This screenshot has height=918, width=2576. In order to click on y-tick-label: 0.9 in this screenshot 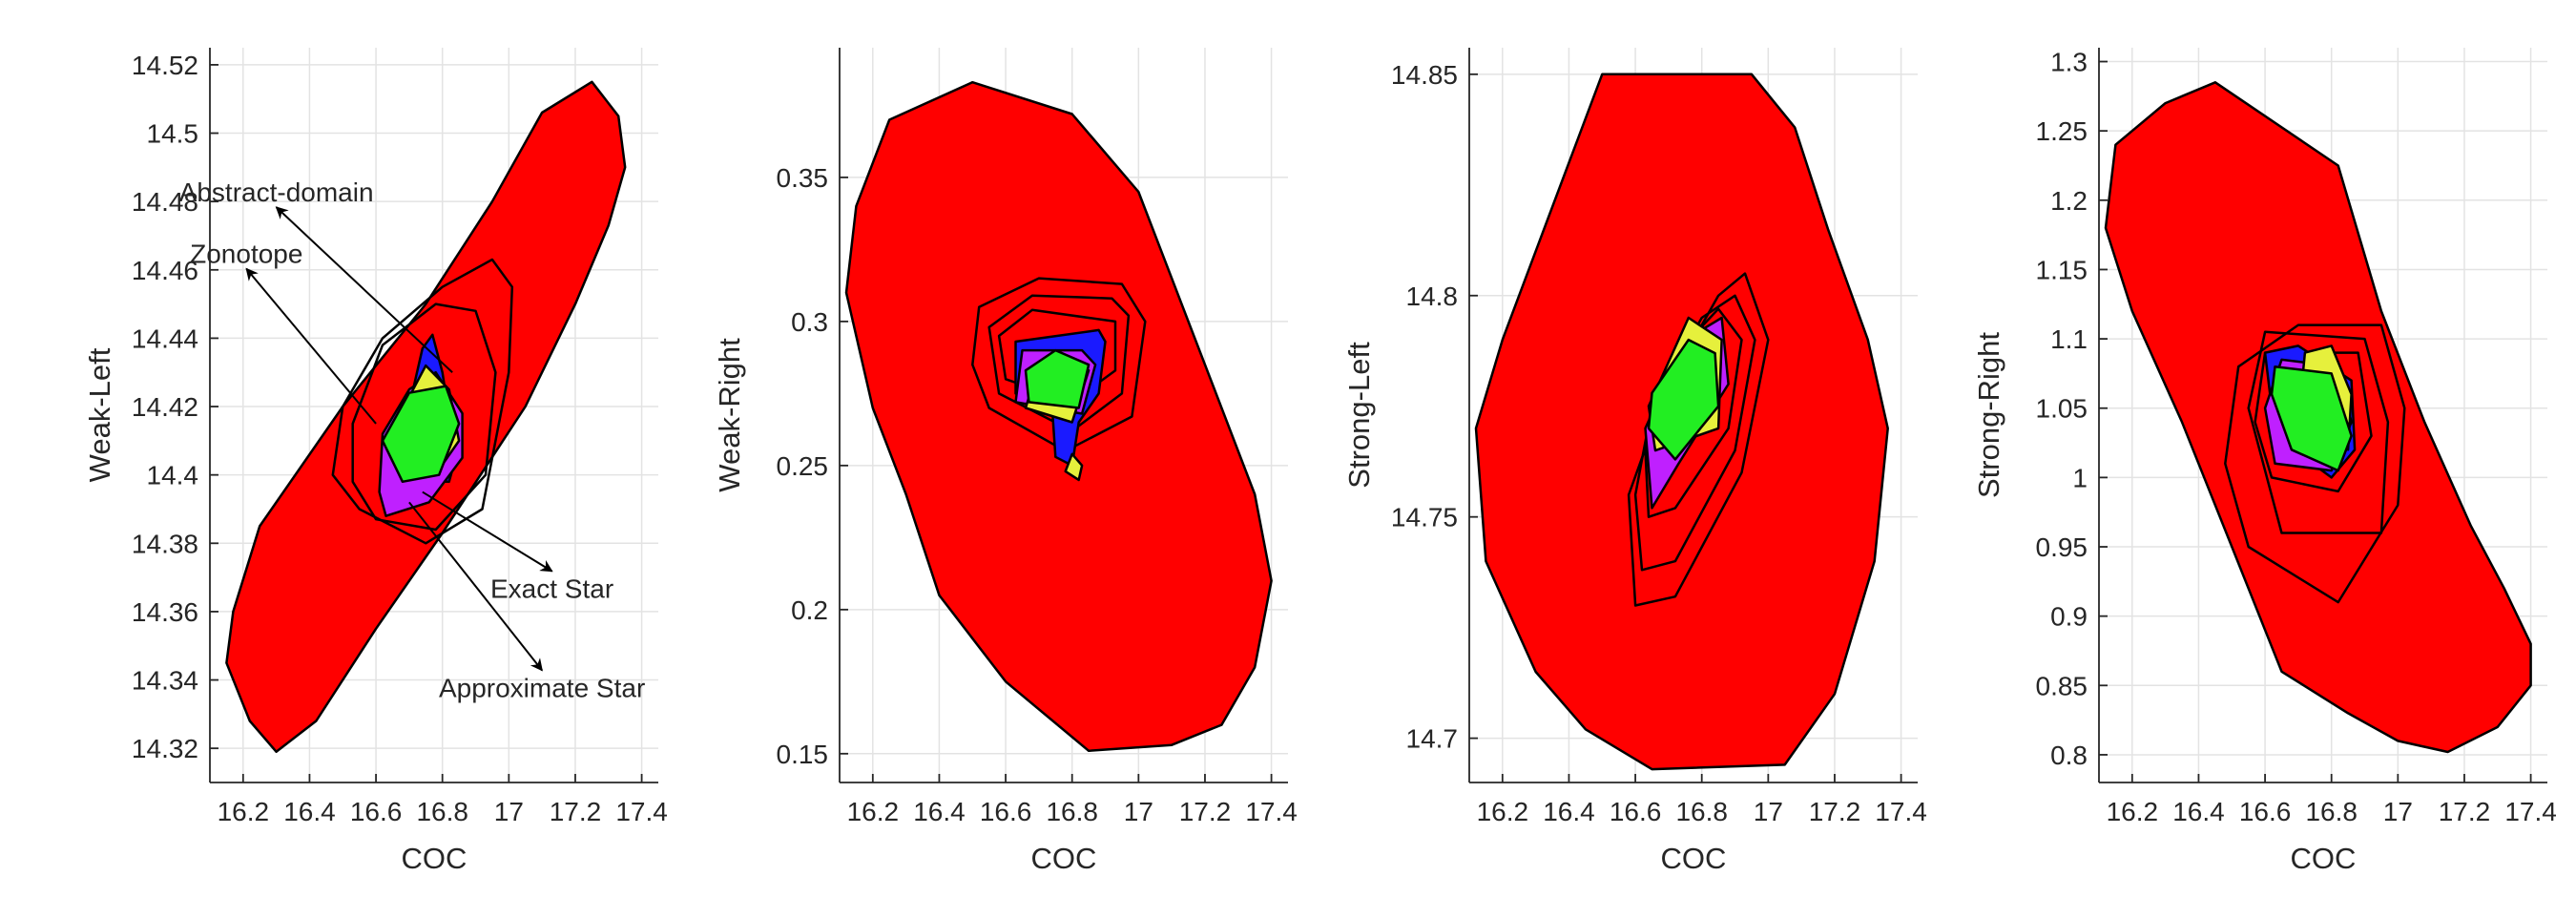, I will do `click(2069, 617)`.